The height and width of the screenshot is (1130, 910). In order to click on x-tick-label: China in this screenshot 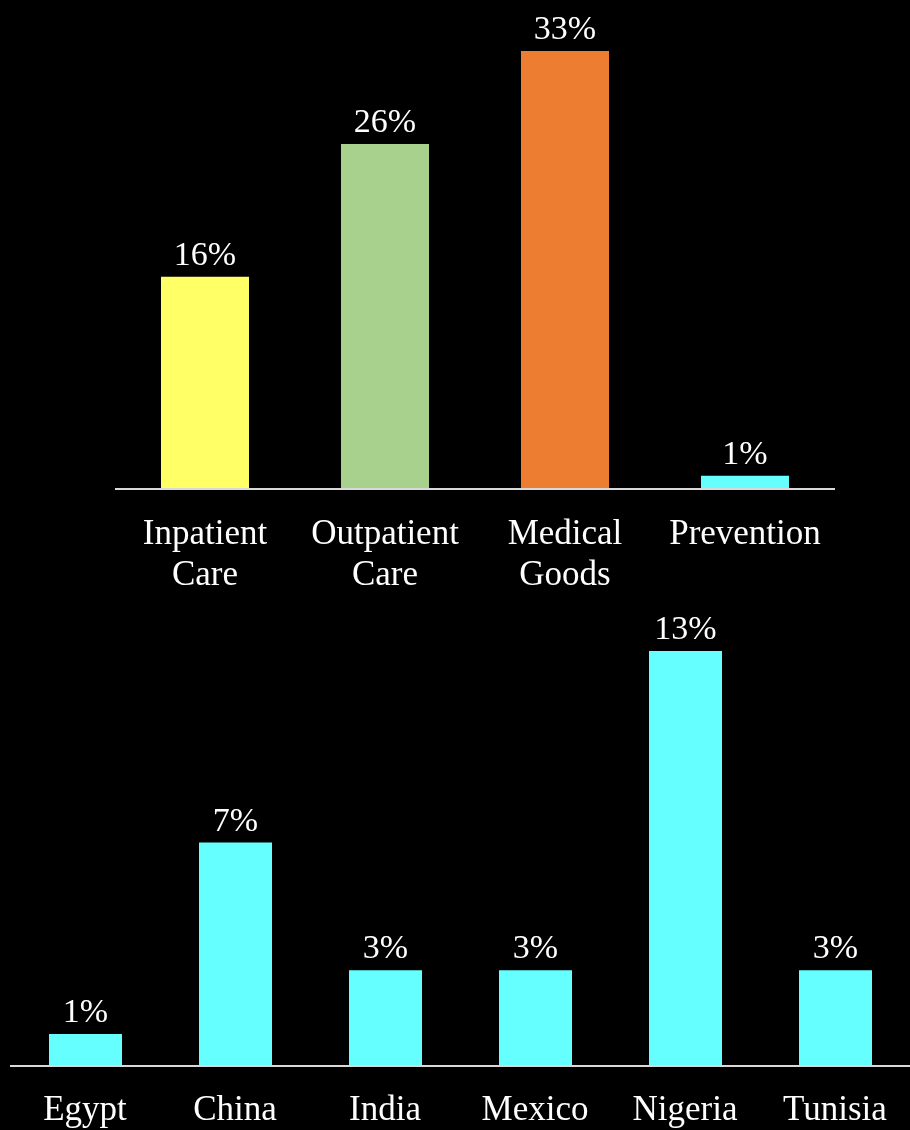, I will do `click(235, 1108)`.